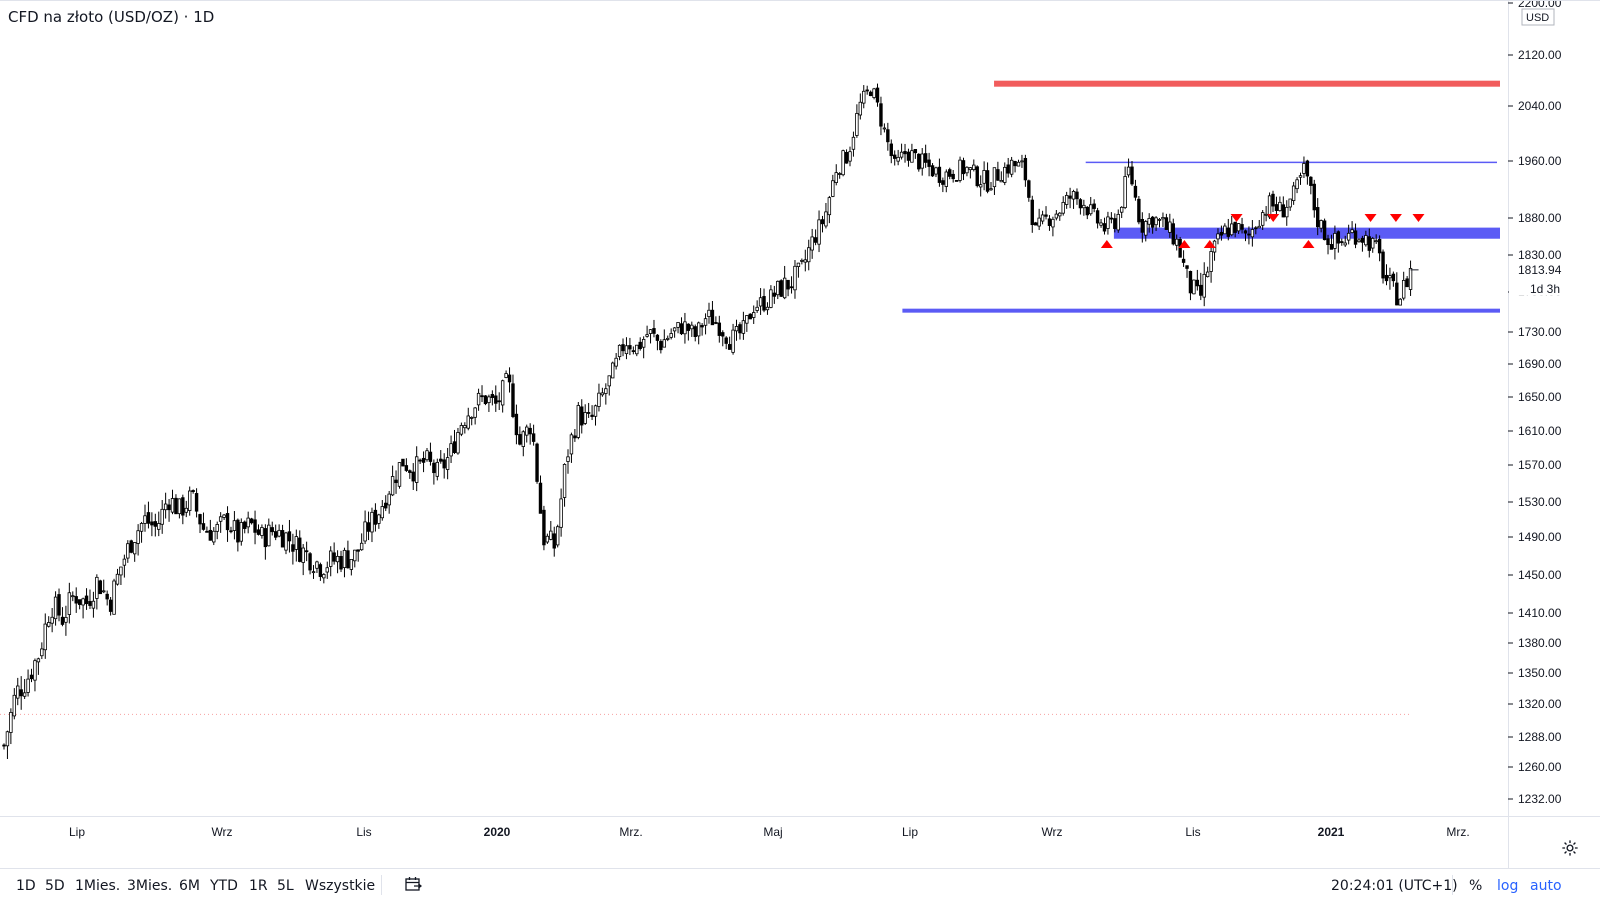 Image resolution: width=1600 pixels, height=905 pixels. What do you see at coordinates (1540, 161) in the screenshot?
I see `price-tick-label: 1960.00` at bounding box center [1540, 161].